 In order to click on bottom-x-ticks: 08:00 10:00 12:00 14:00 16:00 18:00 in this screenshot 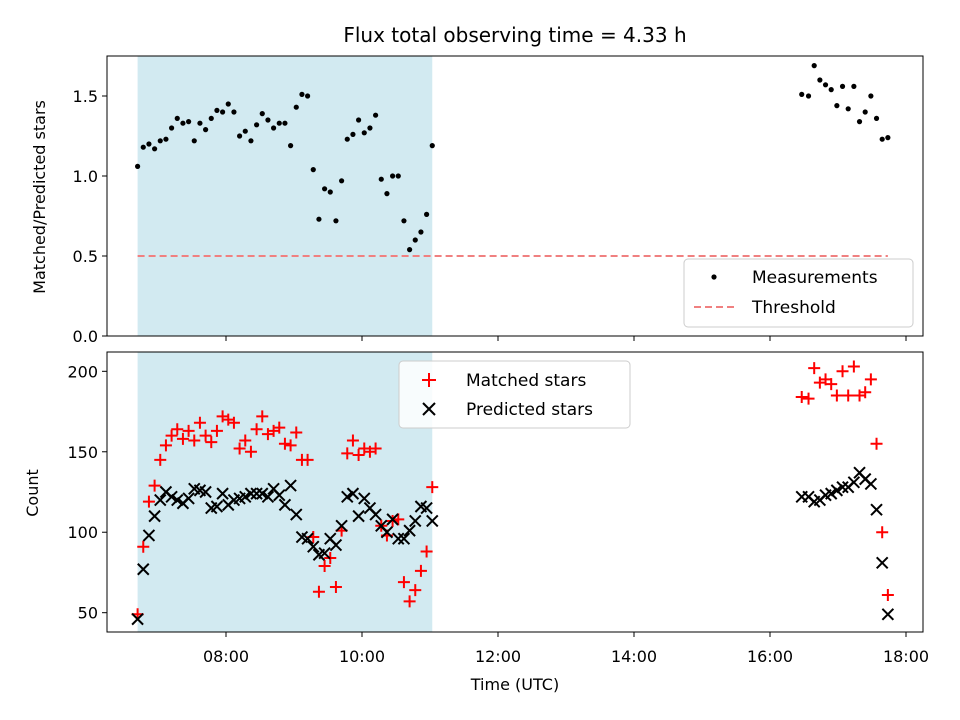, I will do `click(566, 649)`.